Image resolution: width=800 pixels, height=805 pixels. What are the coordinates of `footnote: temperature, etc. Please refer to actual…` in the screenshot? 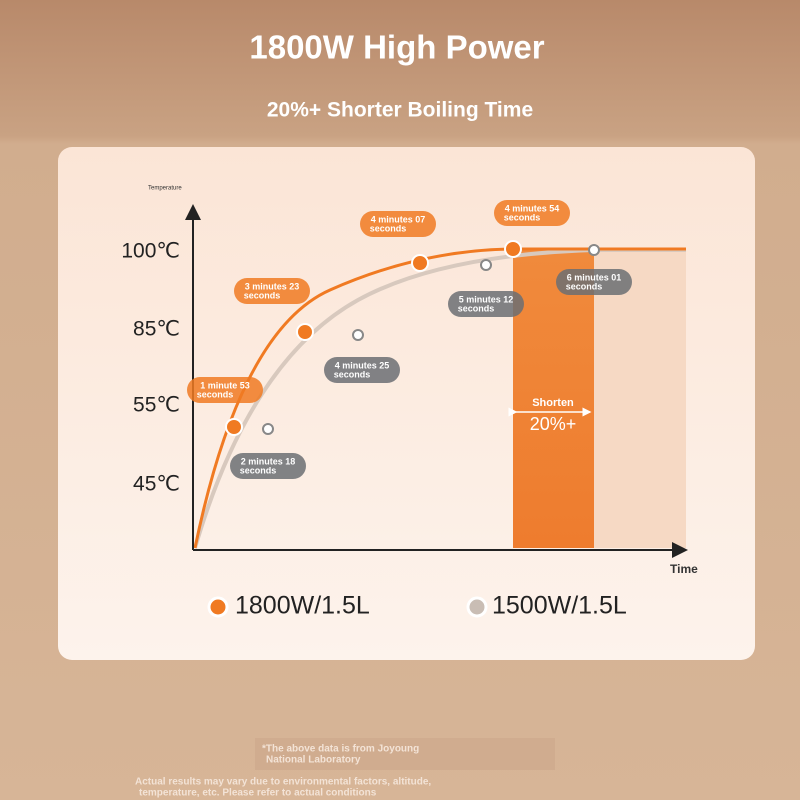 It's located at (258, 793).